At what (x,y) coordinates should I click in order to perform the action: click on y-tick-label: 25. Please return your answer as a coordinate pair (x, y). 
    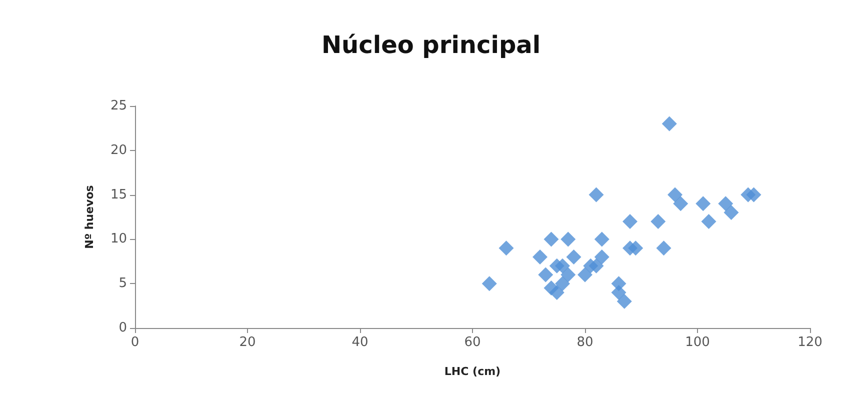
    Looking at the image, I should click on (118, 106).